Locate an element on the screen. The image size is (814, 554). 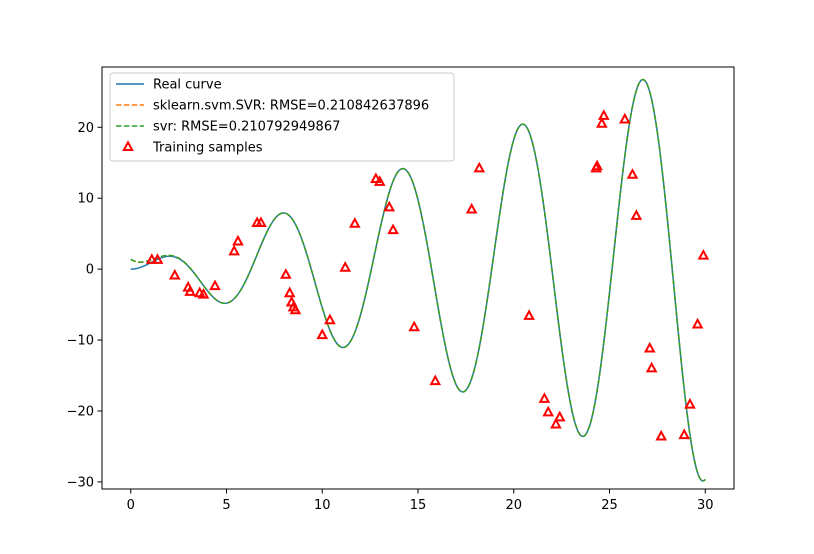
y-tick-label: −20 is located at coordinates (80, 411).